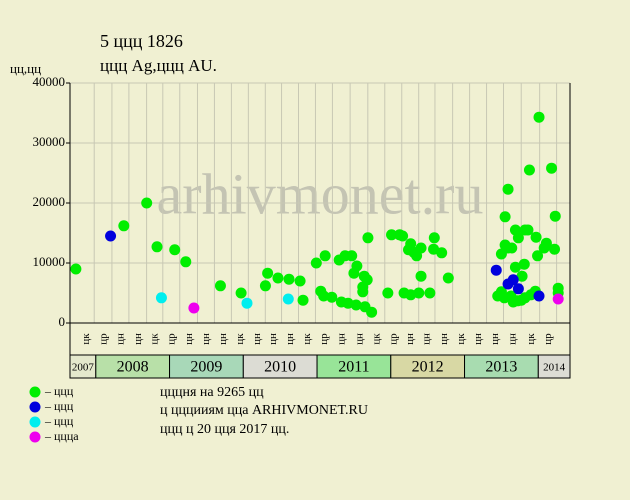 This screenshot has height=500, width=630. I want to click on note: ццц ц 20 цця 2017 цц., so click(224, 429).